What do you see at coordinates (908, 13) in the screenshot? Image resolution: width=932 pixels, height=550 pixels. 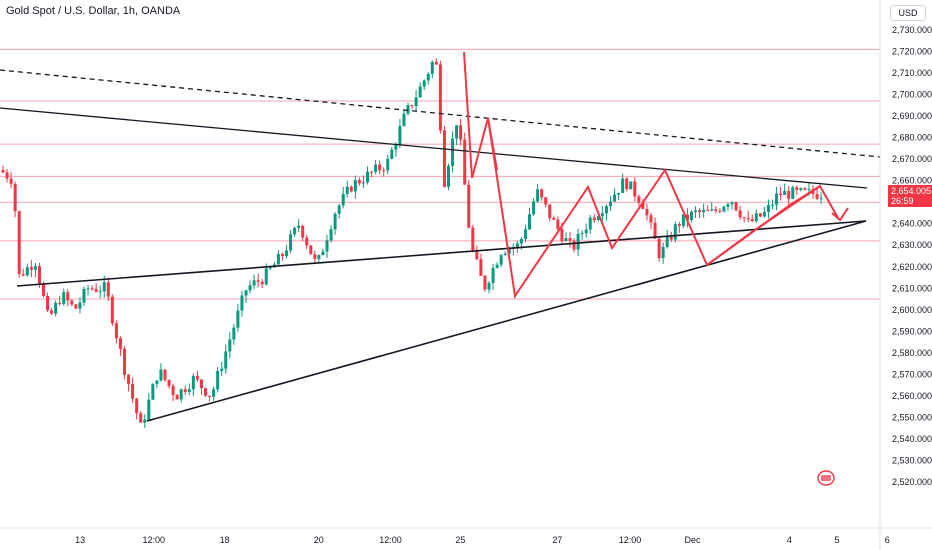 I see `currency-button: USD` at bounding box center [908, 13].